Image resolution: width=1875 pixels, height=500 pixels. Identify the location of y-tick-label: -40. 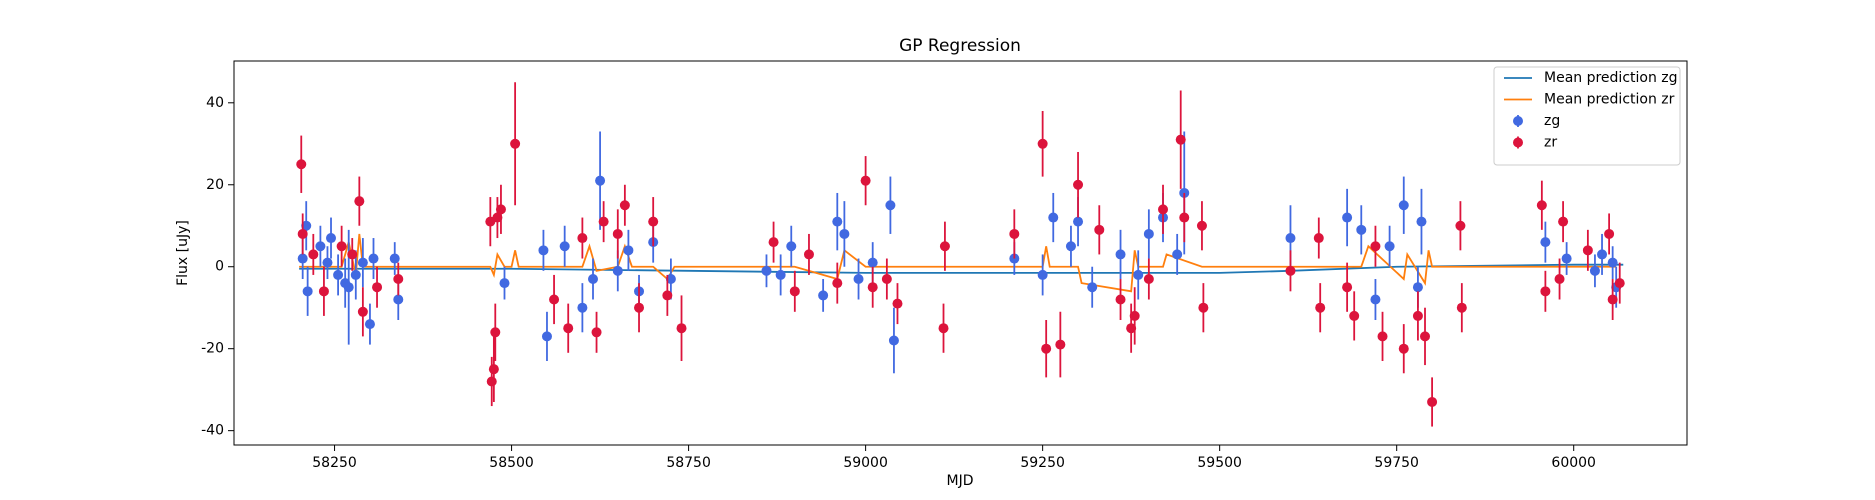
(212, 431).